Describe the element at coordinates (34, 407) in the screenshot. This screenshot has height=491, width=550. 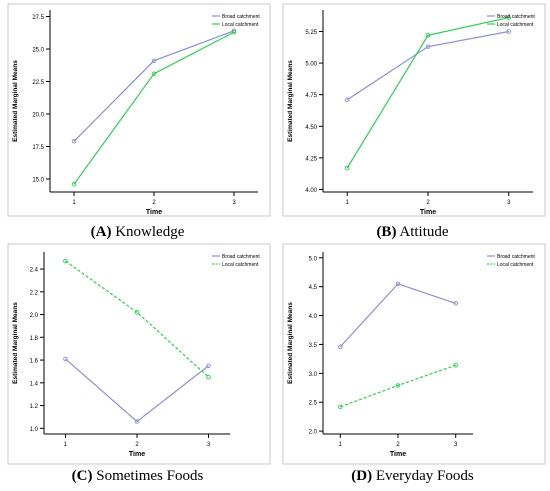
I see `y-tick-label: 1.2` at that location.